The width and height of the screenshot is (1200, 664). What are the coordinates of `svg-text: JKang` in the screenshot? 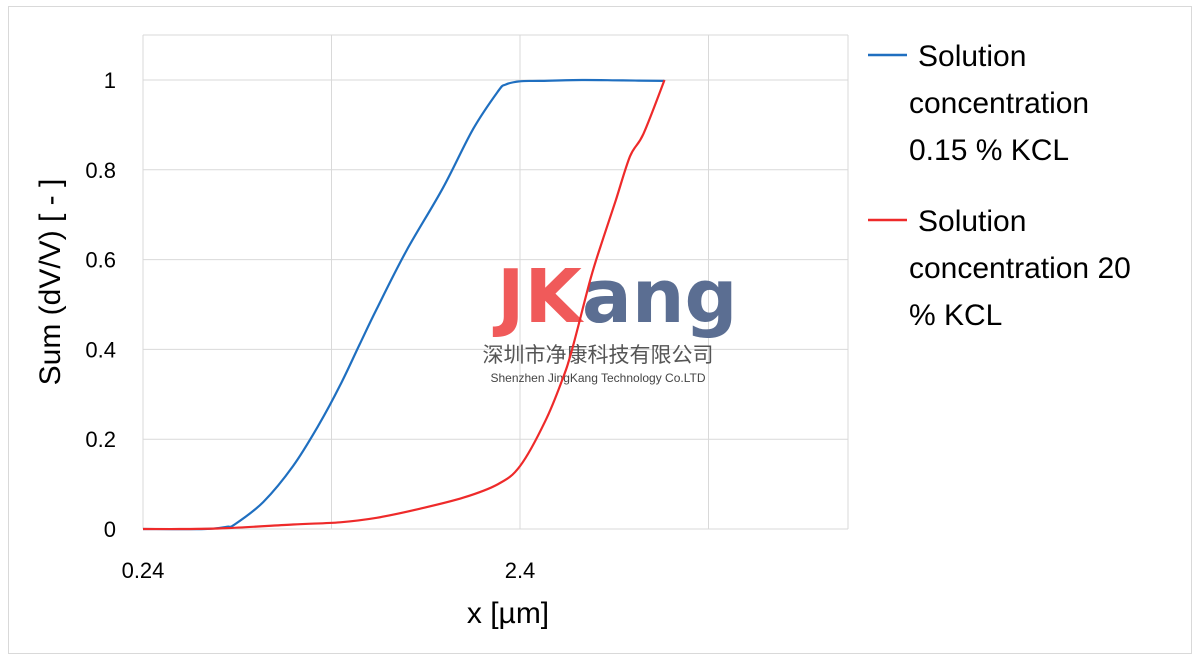 It's located at (614, 297).